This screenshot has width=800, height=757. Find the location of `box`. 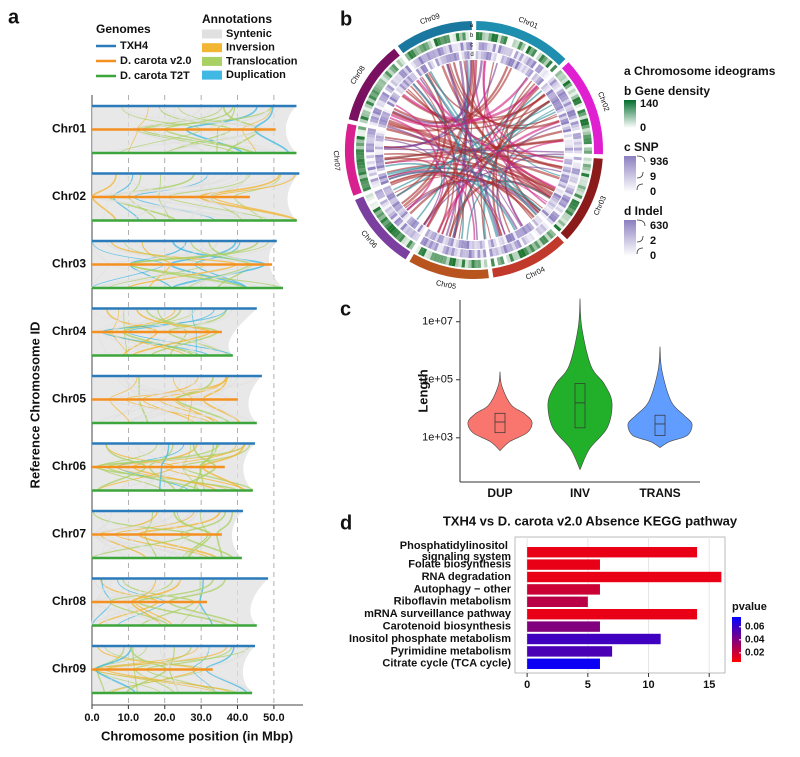

box is located at coordinates (500, 423).